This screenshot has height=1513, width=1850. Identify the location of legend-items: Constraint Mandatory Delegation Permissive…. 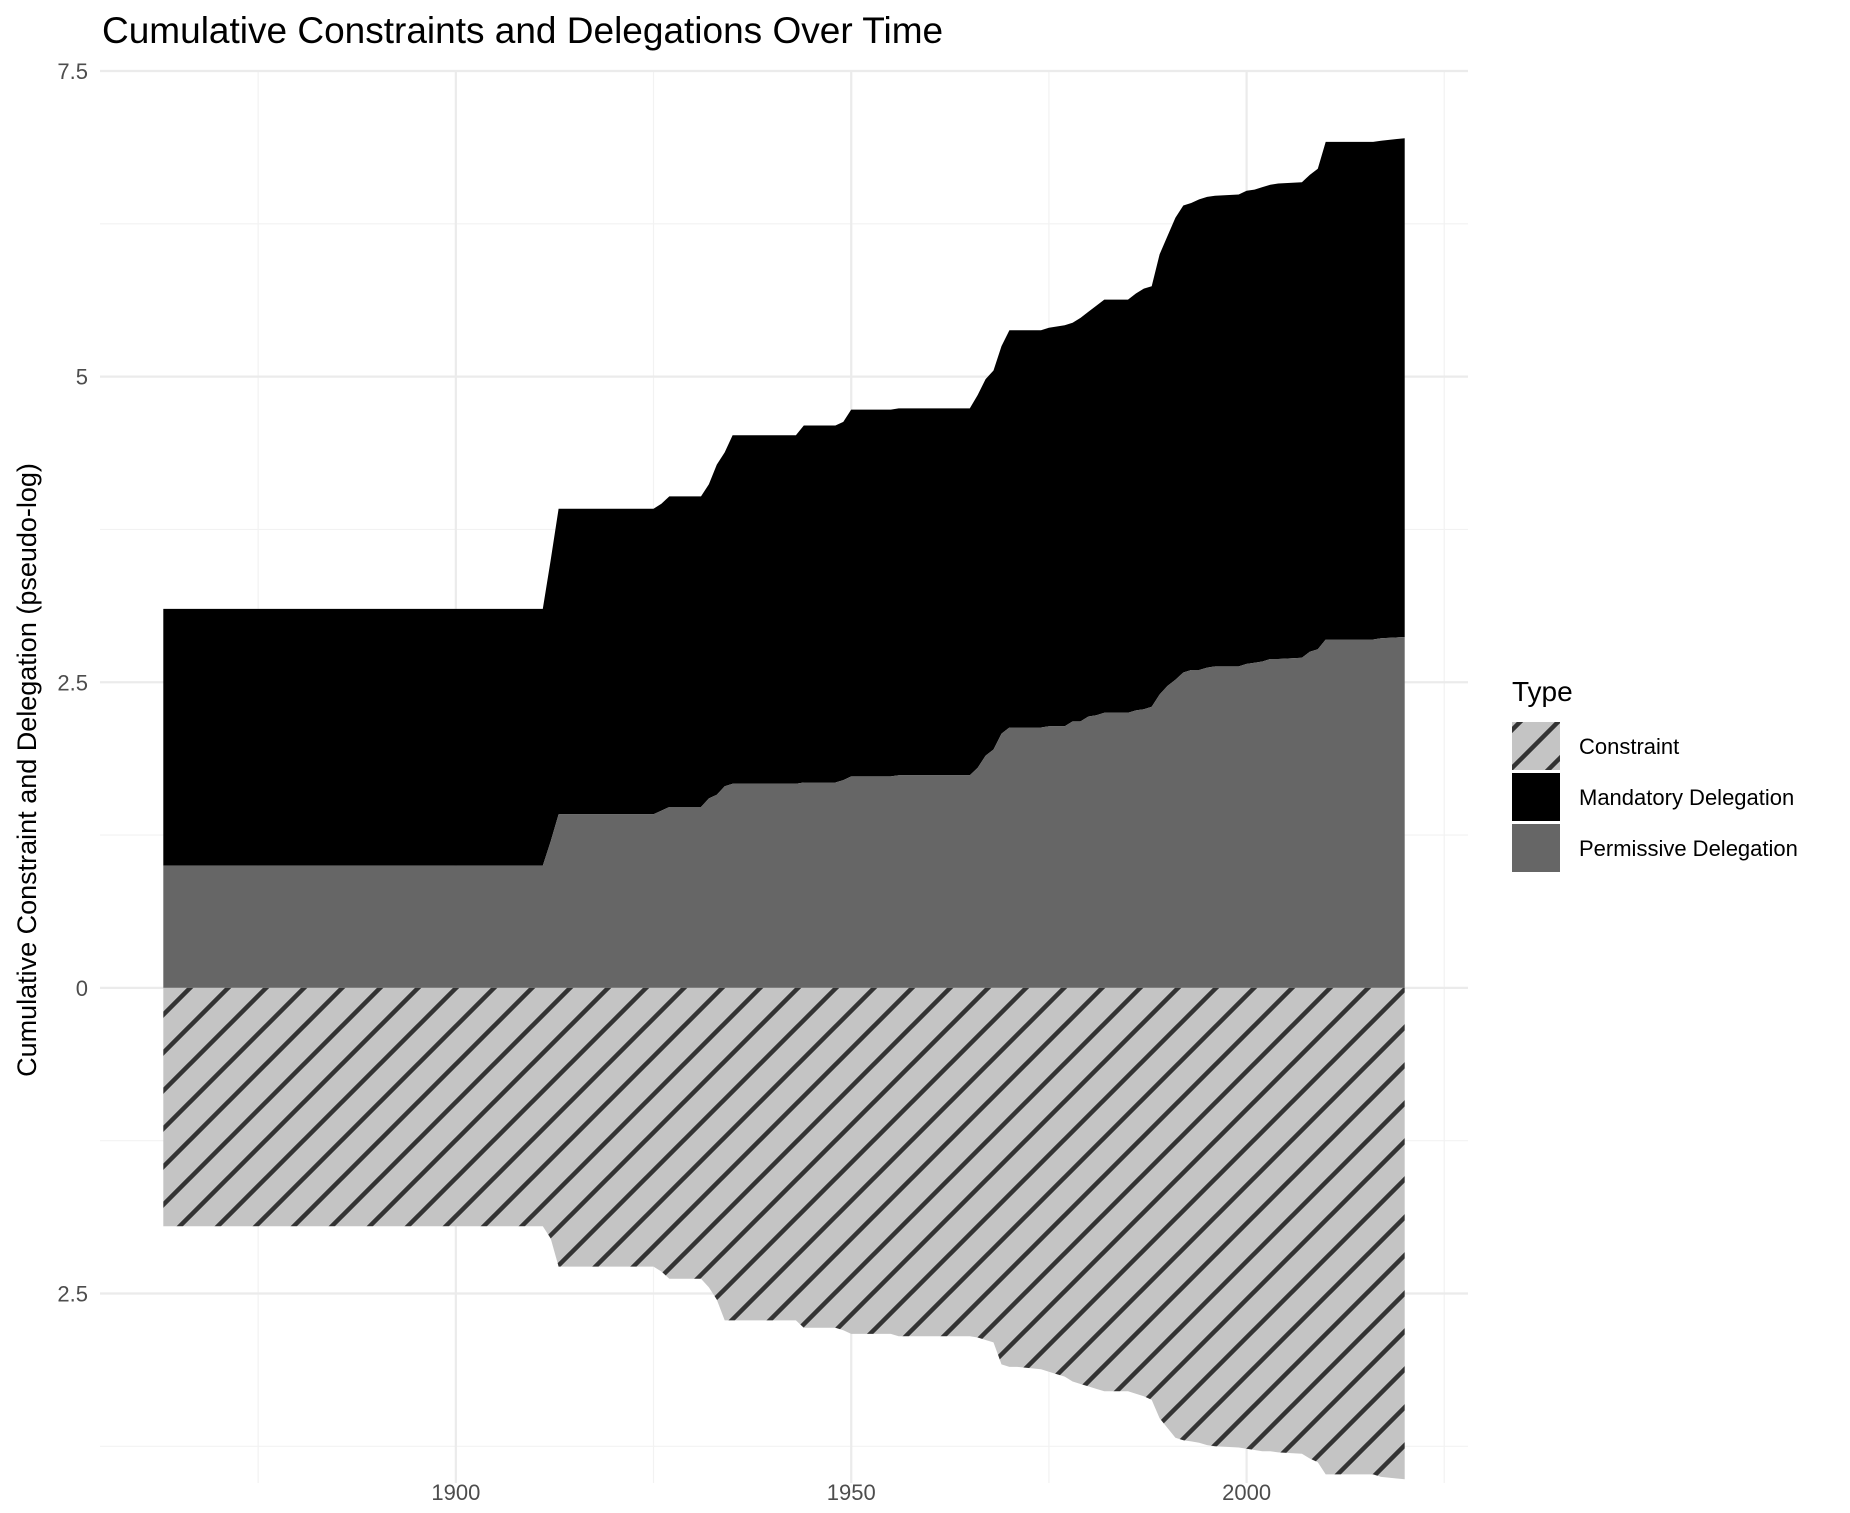
(1655, 797).